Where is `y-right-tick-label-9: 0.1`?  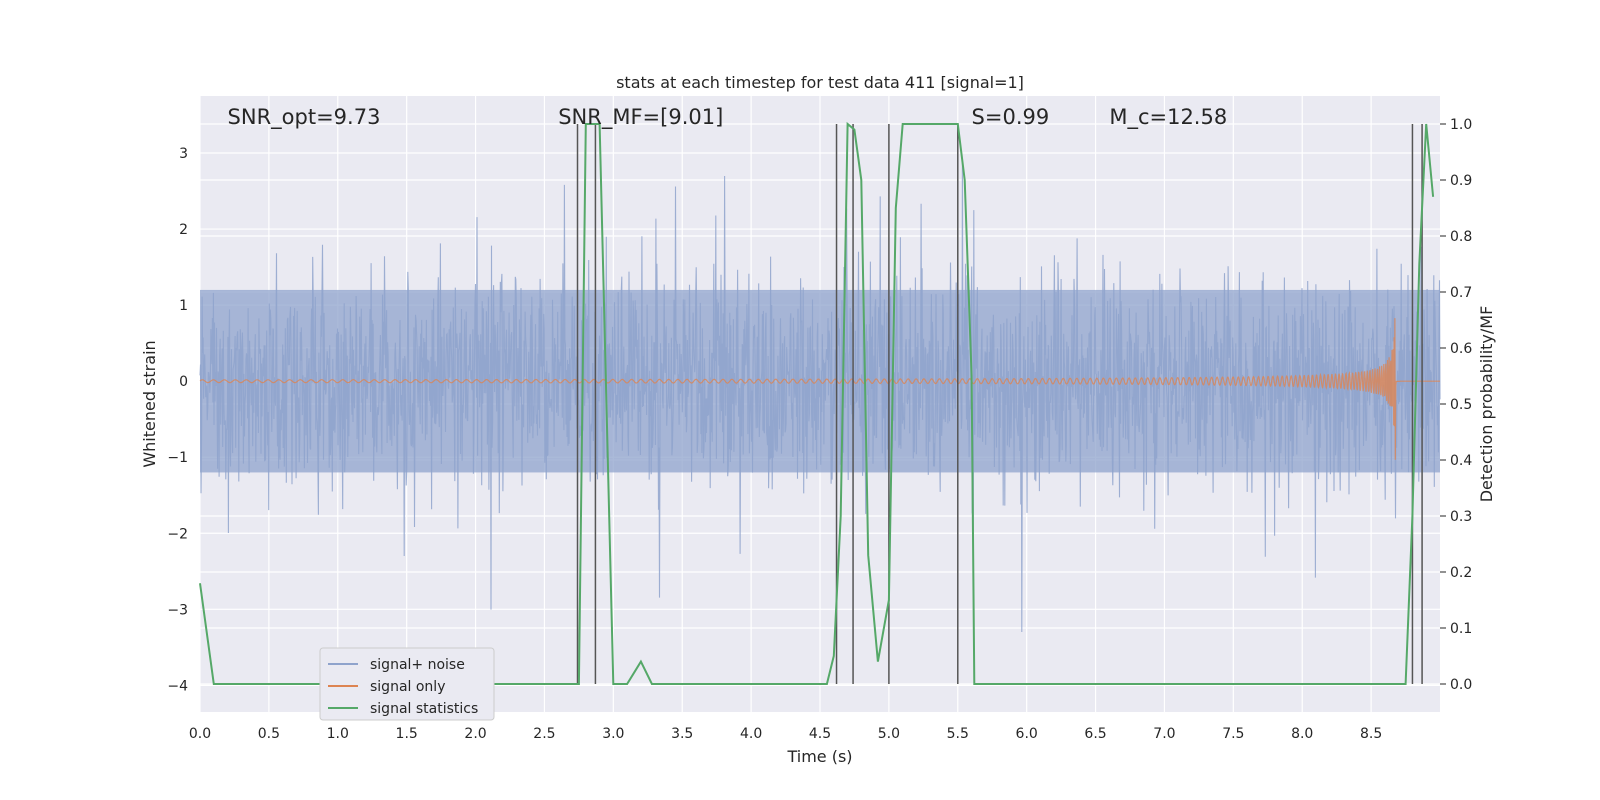
y-right-tick-label-9: 0.1 is located at coordinates (1461, 629).